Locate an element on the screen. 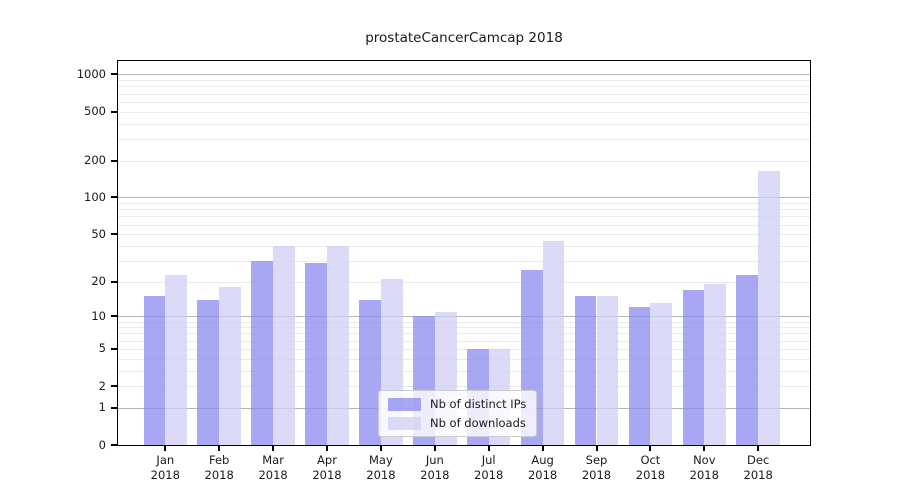 The height and width of the screenshot is (500, 900). x-tick-label: Jan 2018 is located at coordinates (165, 468).